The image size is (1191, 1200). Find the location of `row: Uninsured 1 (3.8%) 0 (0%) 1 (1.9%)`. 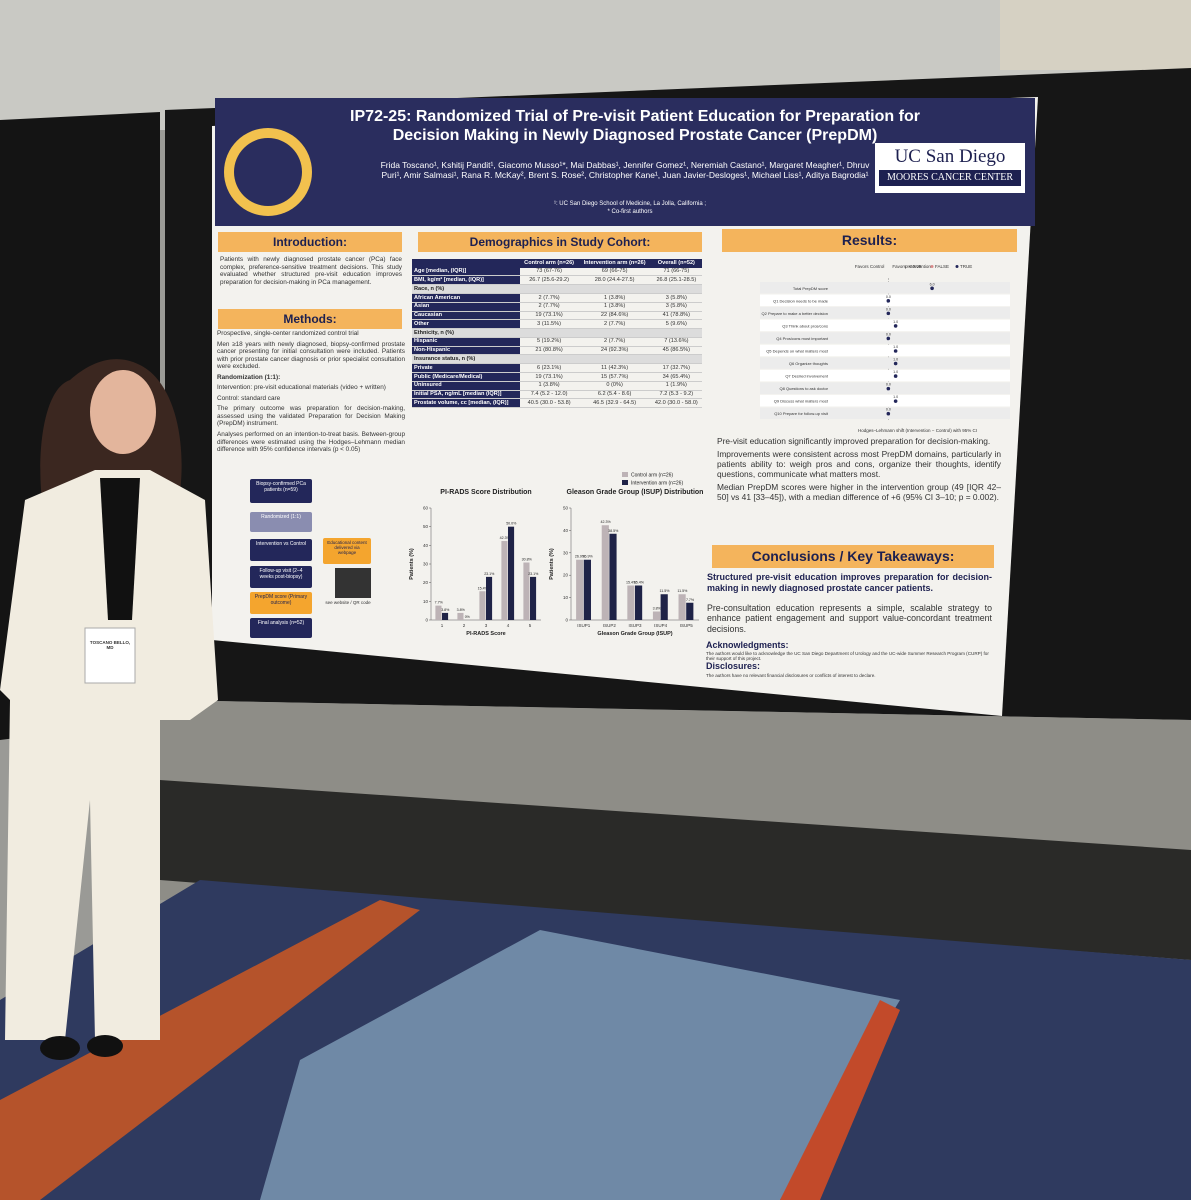

row: Uninsured 1 (3.8%) 0 (0%) 1 (1.9%) is located at coordinates (557, 386).